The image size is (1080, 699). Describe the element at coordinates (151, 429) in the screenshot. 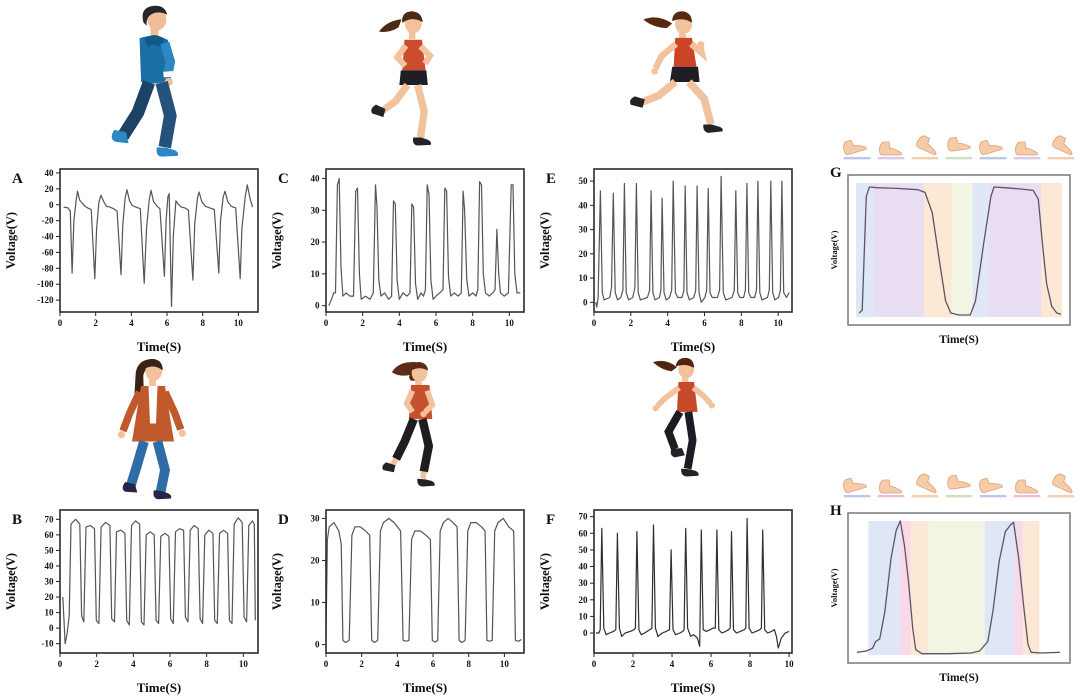

I see `person-walking-woman` at that location.